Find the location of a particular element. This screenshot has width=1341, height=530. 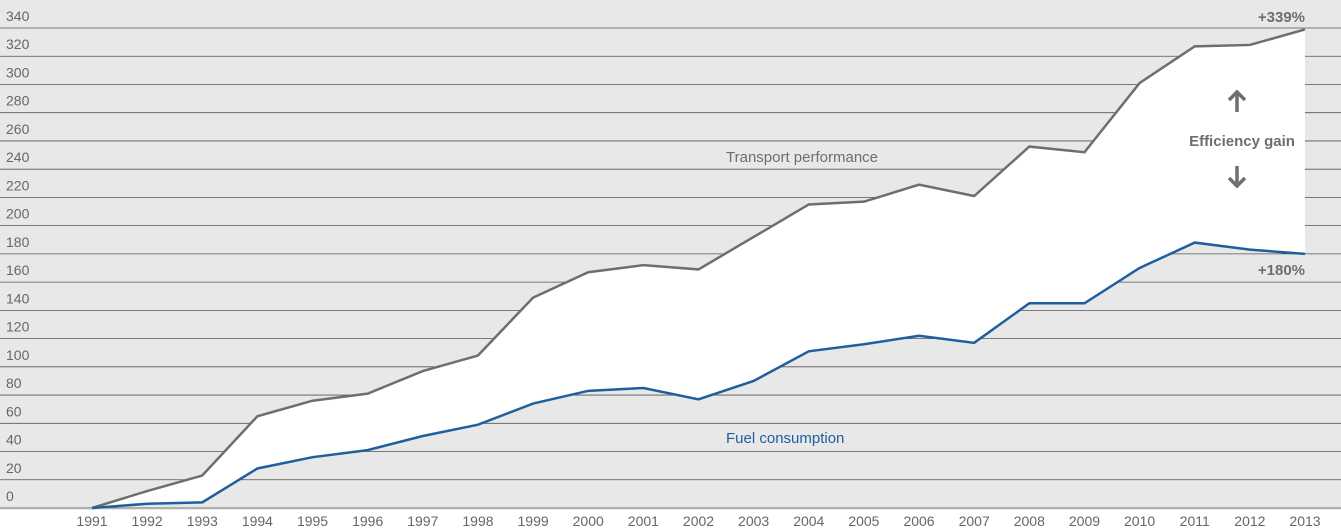

x-tick-label: 2012 is located at coordinates (1249, 521).